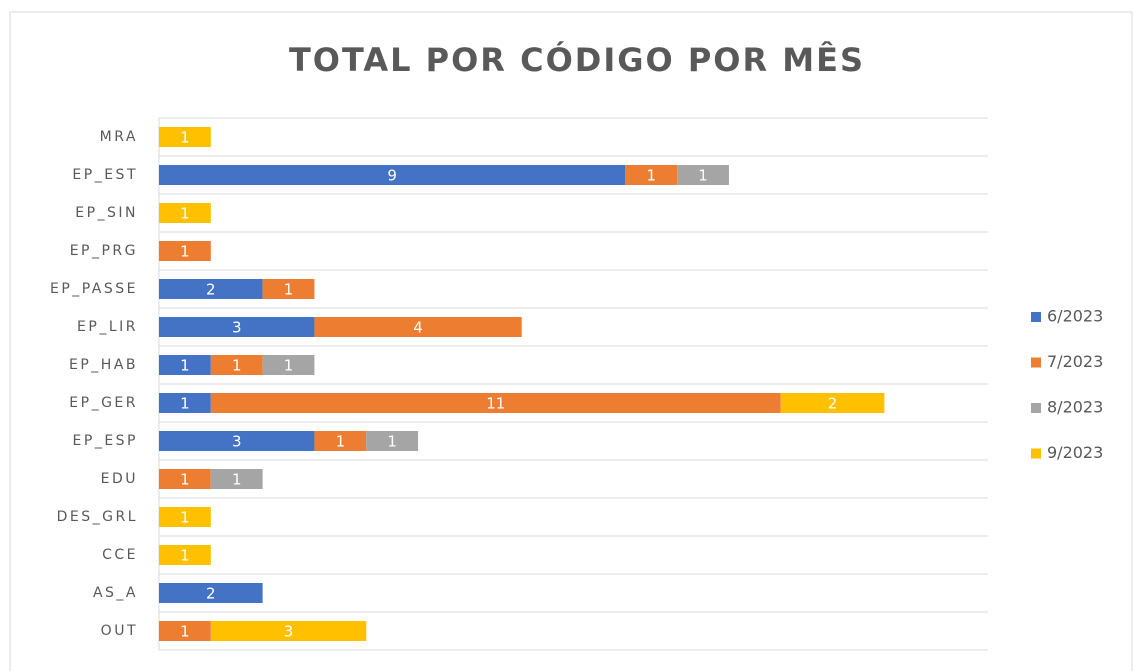 The height and width of the screenshot is (671, 1134). What do you see at coordinates (119, 137) in the screenshot?
I see `y-tick-label: MRA` at bounding box center [119, 137].